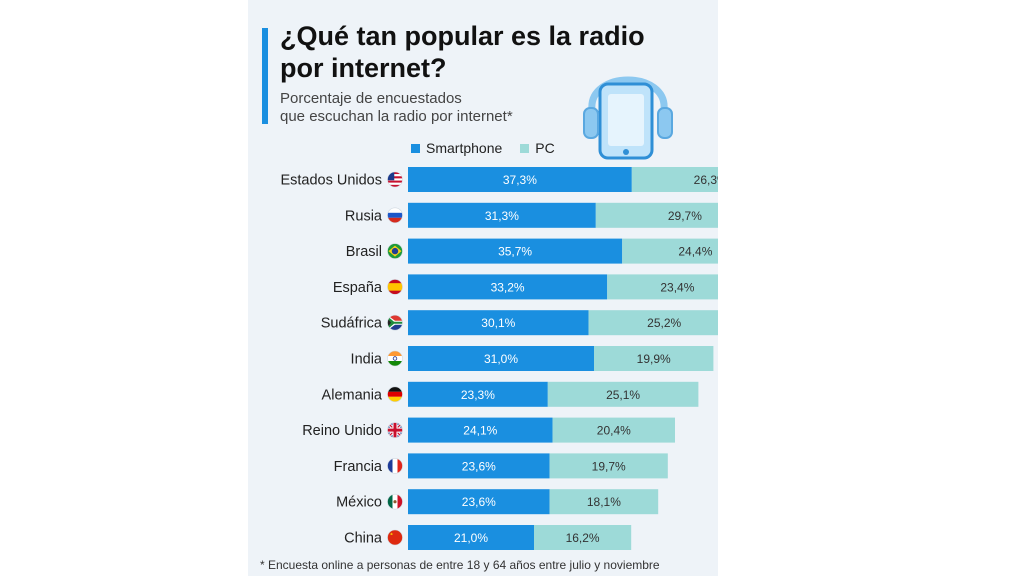  I want to click on bar-row: 24,1% 20,4% Reino Unido, so click(488, 430).